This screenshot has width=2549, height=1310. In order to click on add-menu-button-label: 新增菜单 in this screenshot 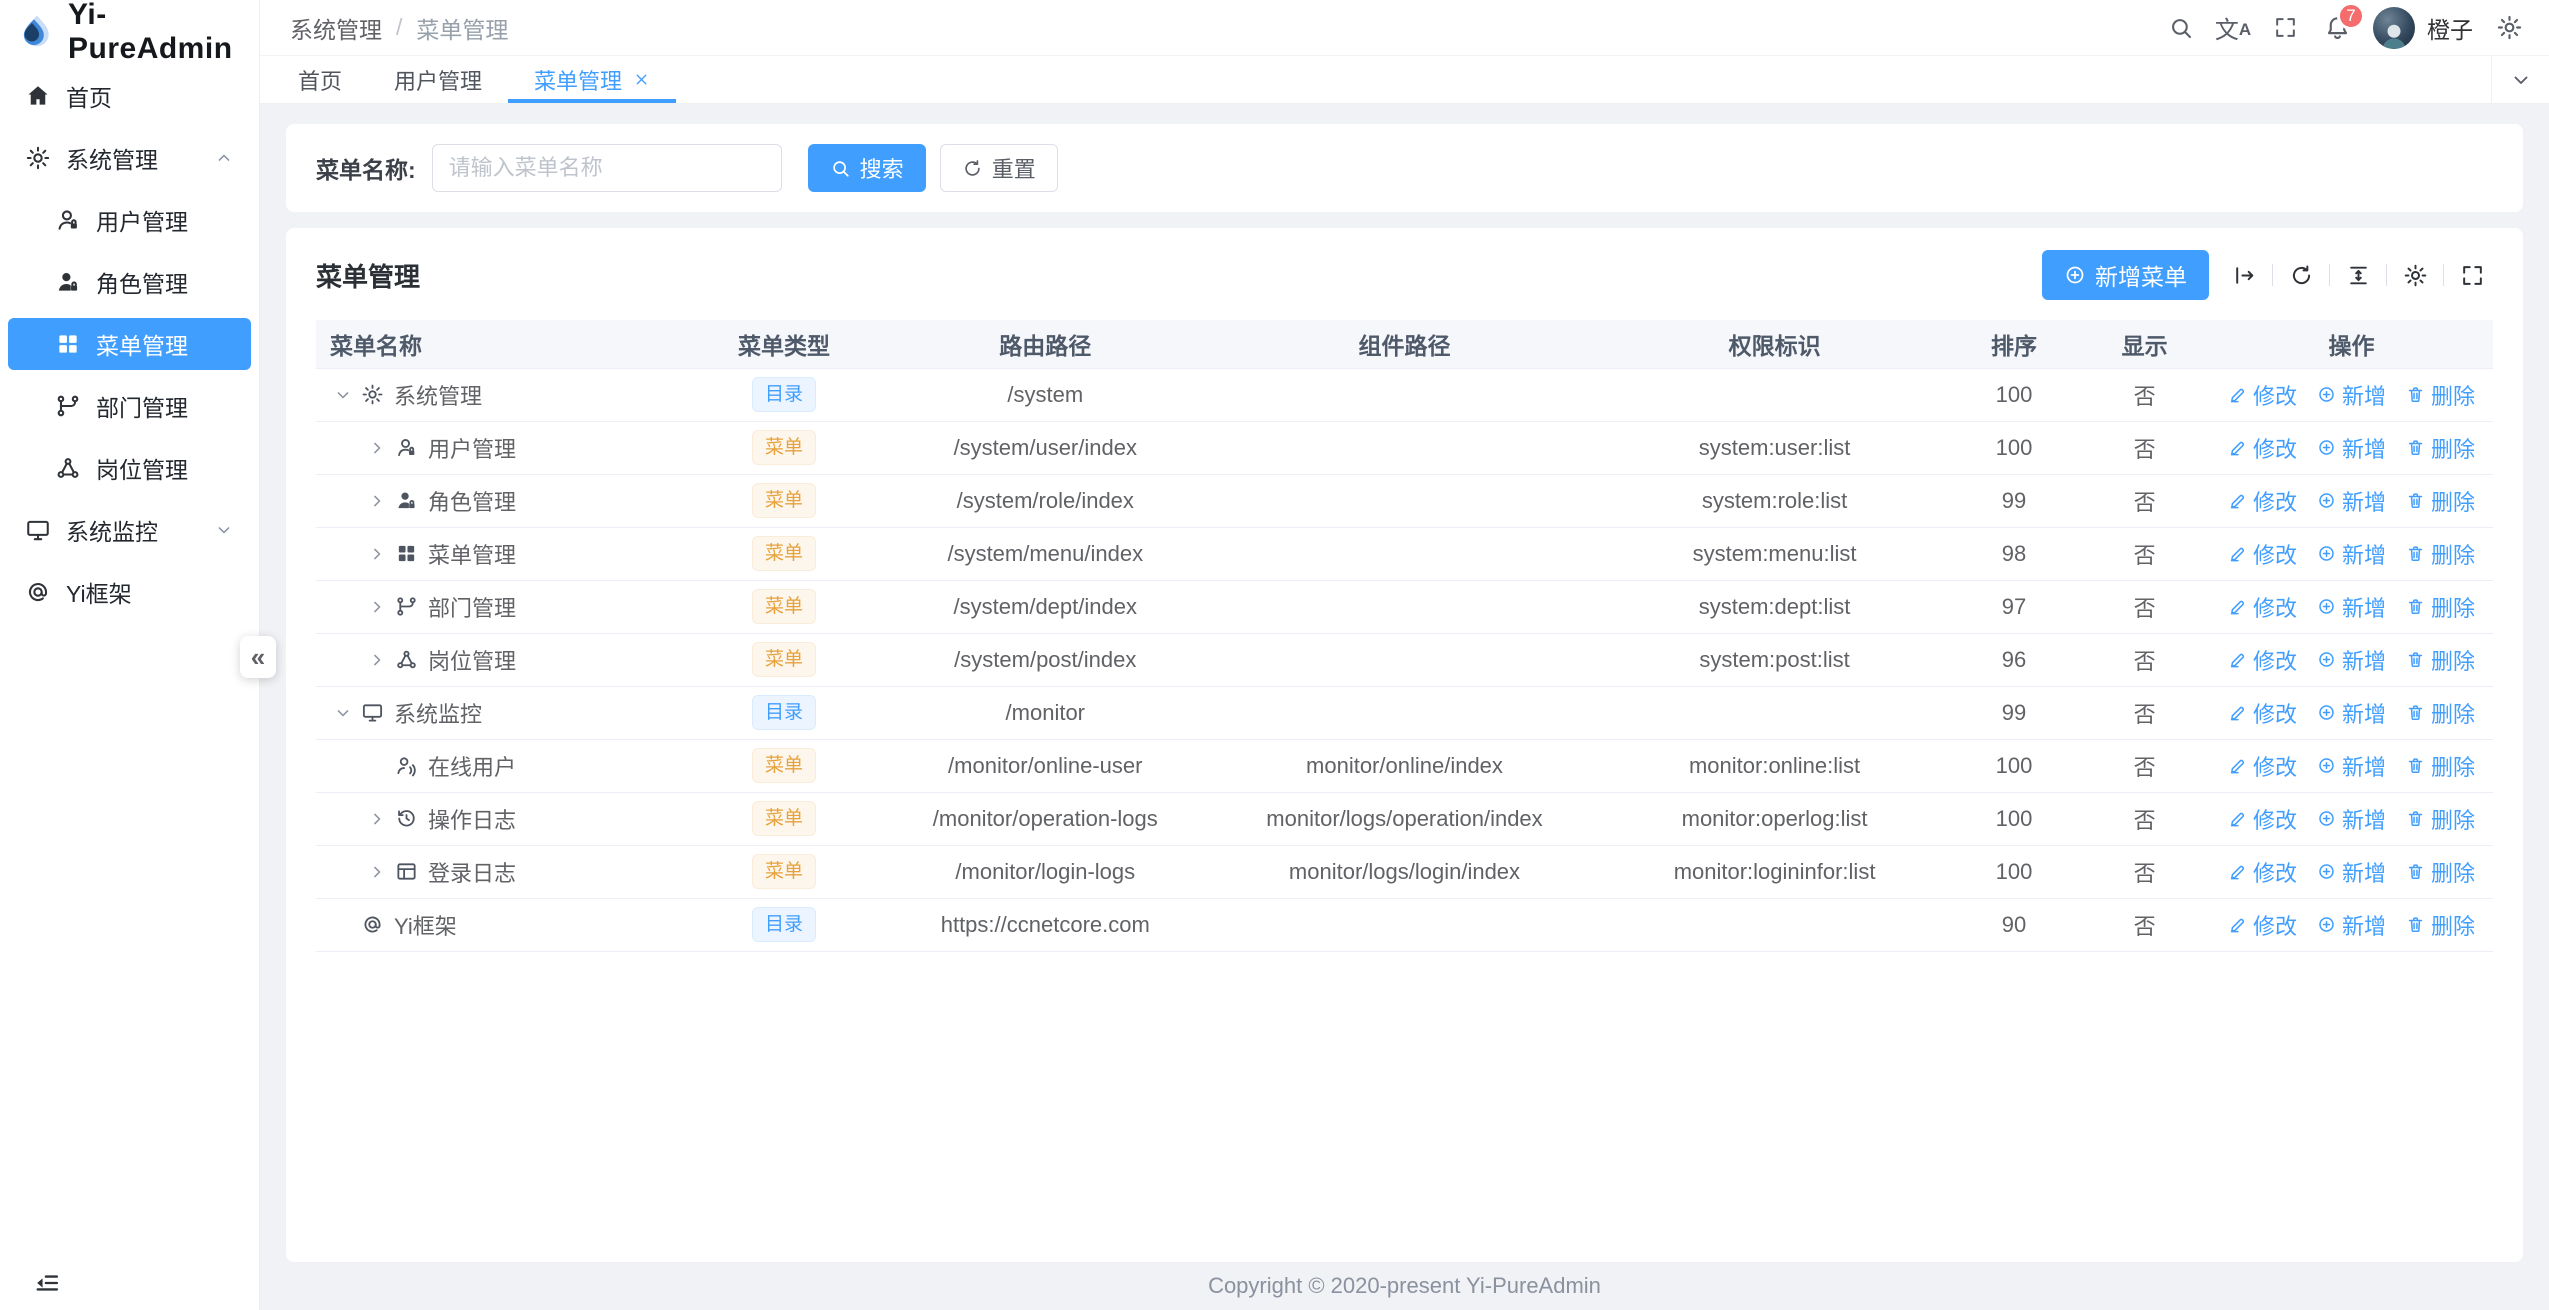, I will do `click(2141, 277)`.